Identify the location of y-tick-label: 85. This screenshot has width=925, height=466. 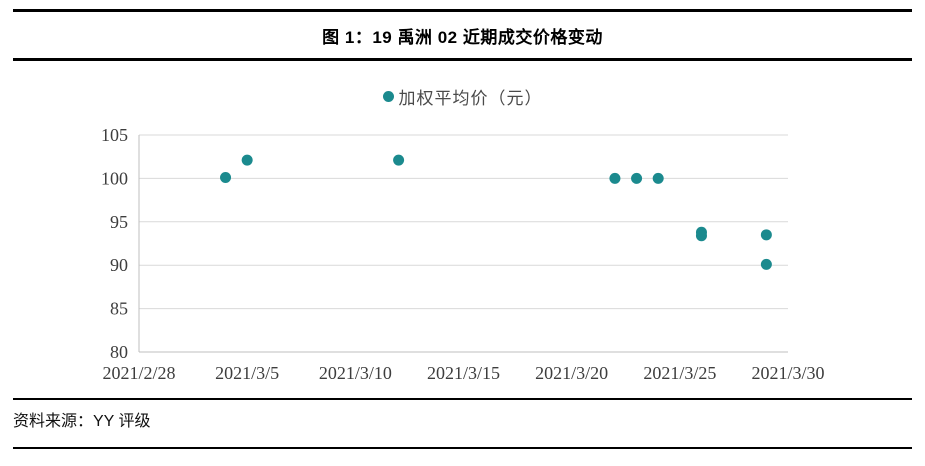
(119, 309).